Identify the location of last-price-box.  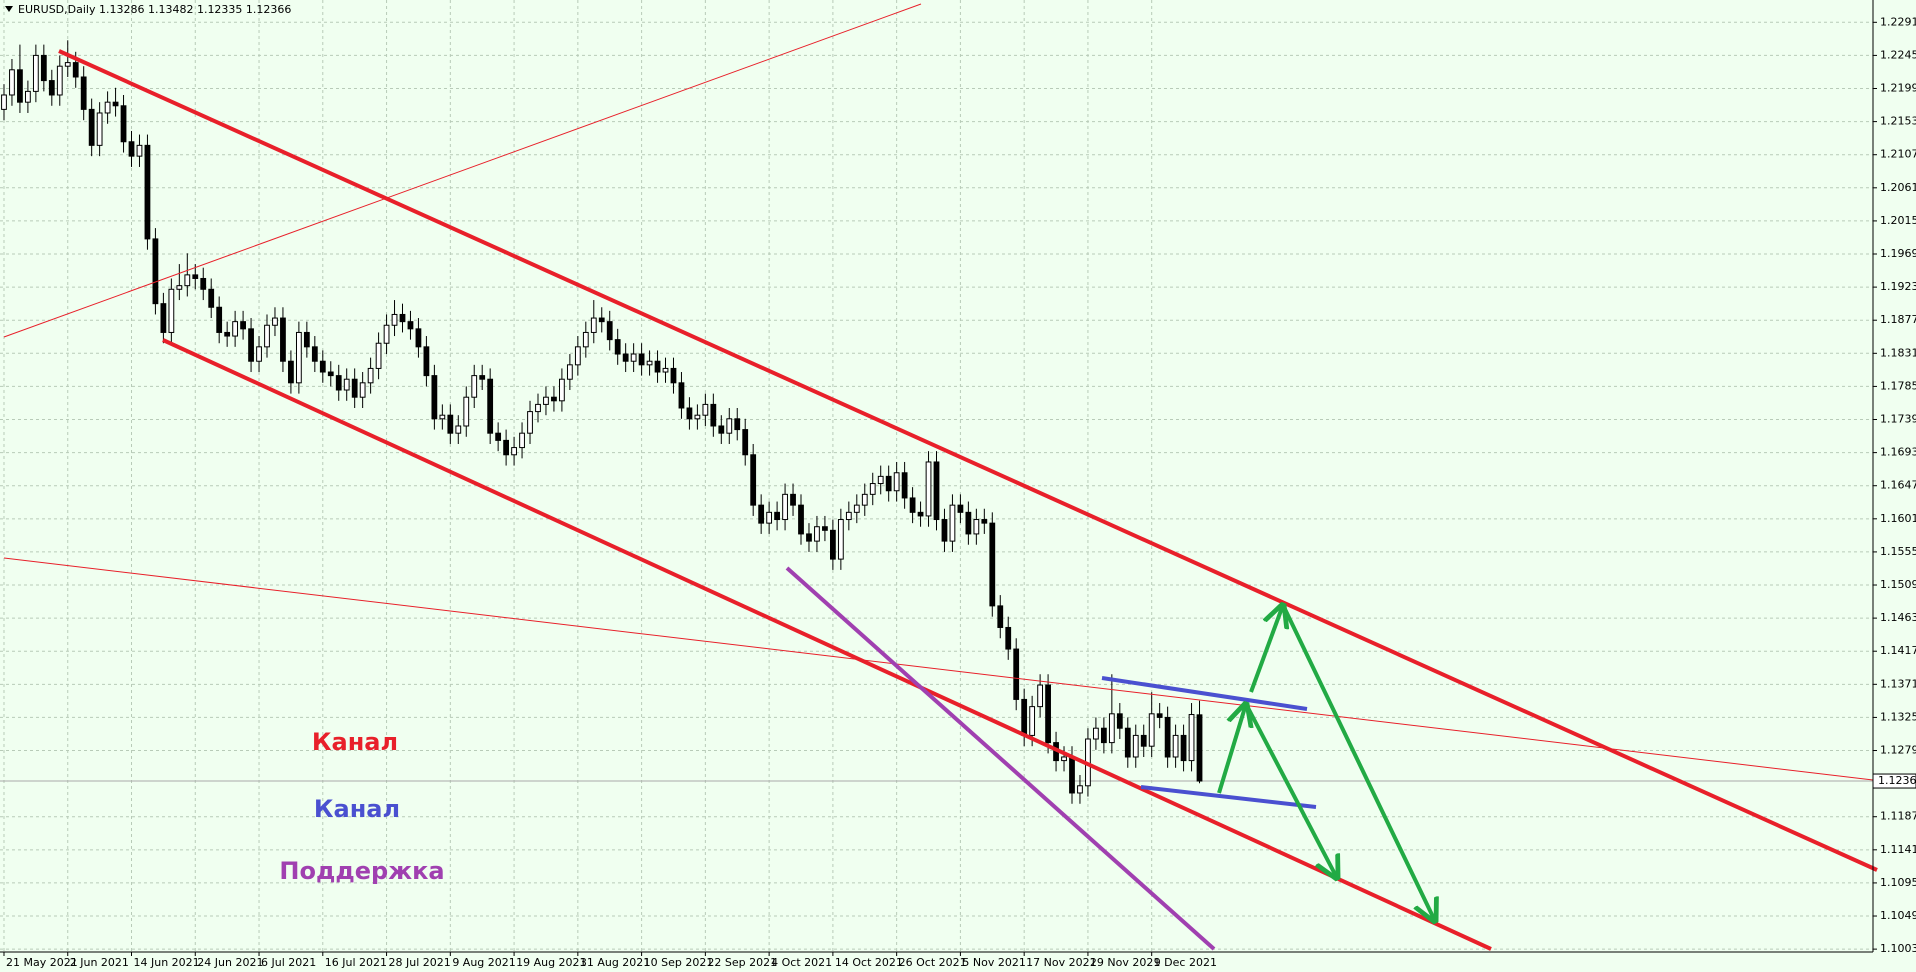
(1894, 781).